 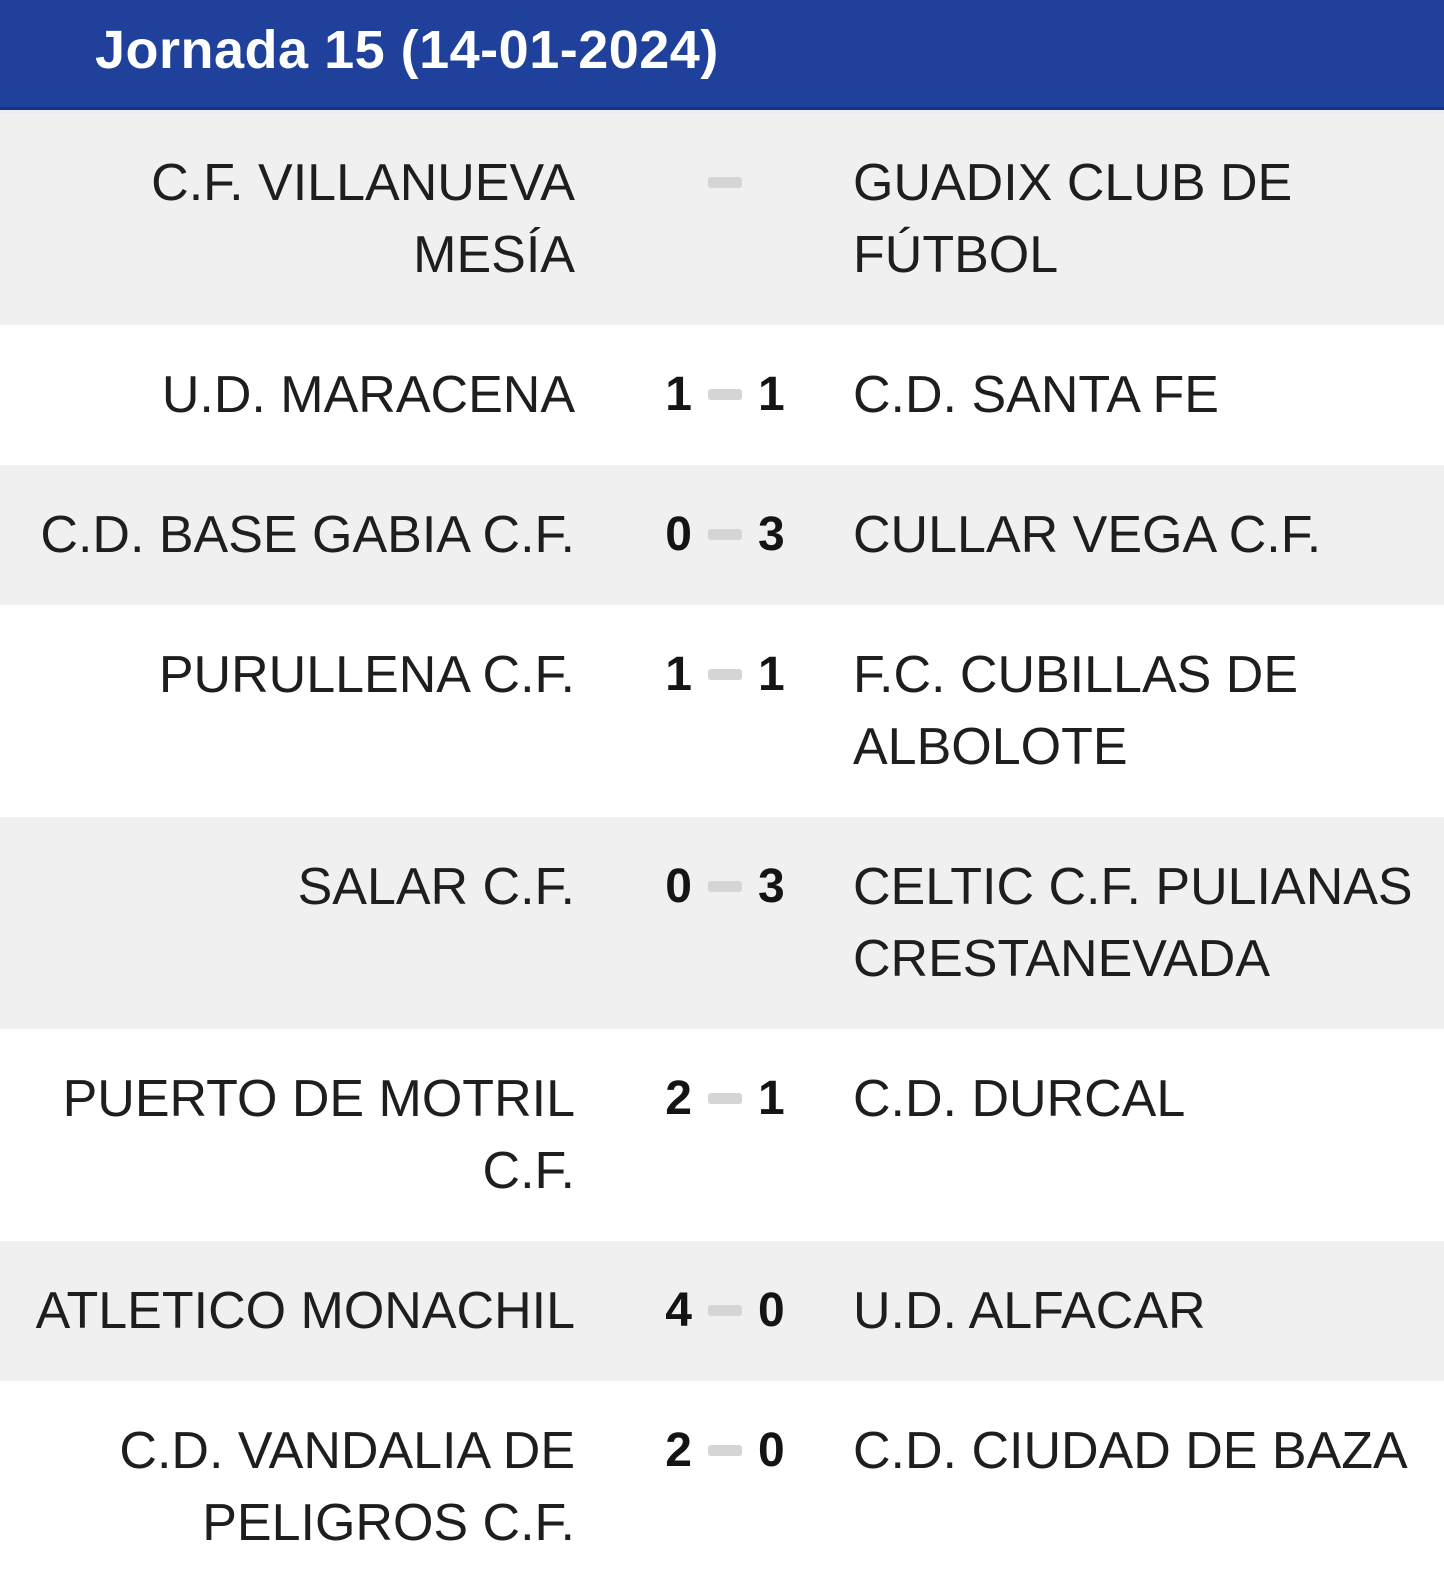 I want to click on home-team: C.F. VILLANUEVA MESÍA, so click(x=363, y=219).